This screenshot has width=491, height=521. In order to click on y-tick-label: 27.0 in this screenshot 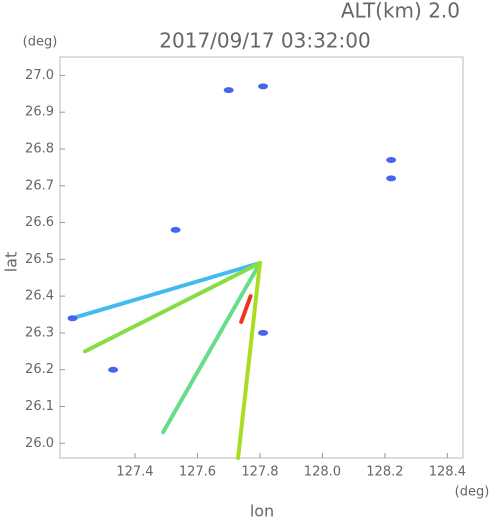, I will do `click(39, 75)`.